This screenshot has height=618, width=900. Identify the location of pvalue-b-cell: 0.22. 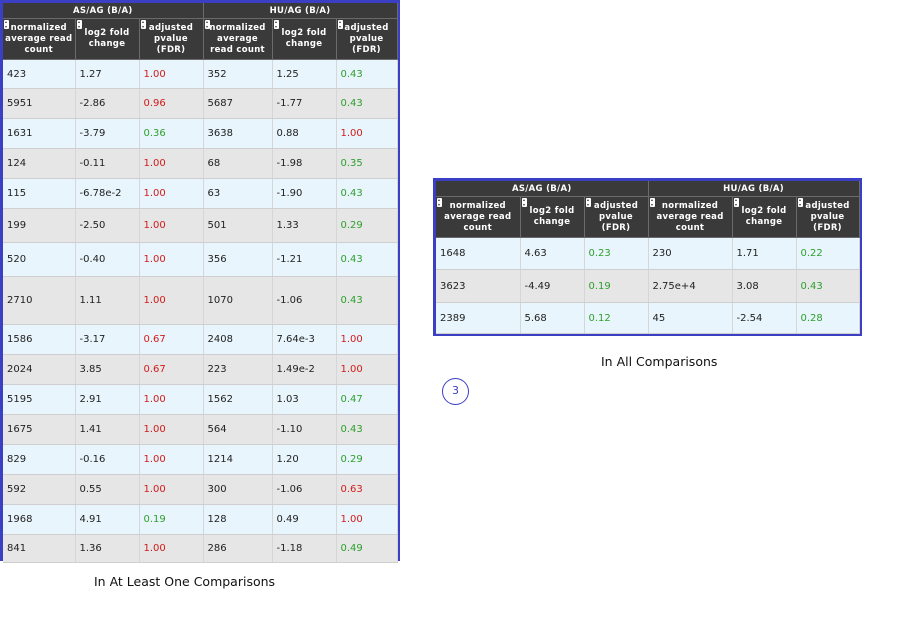
(828, 253).